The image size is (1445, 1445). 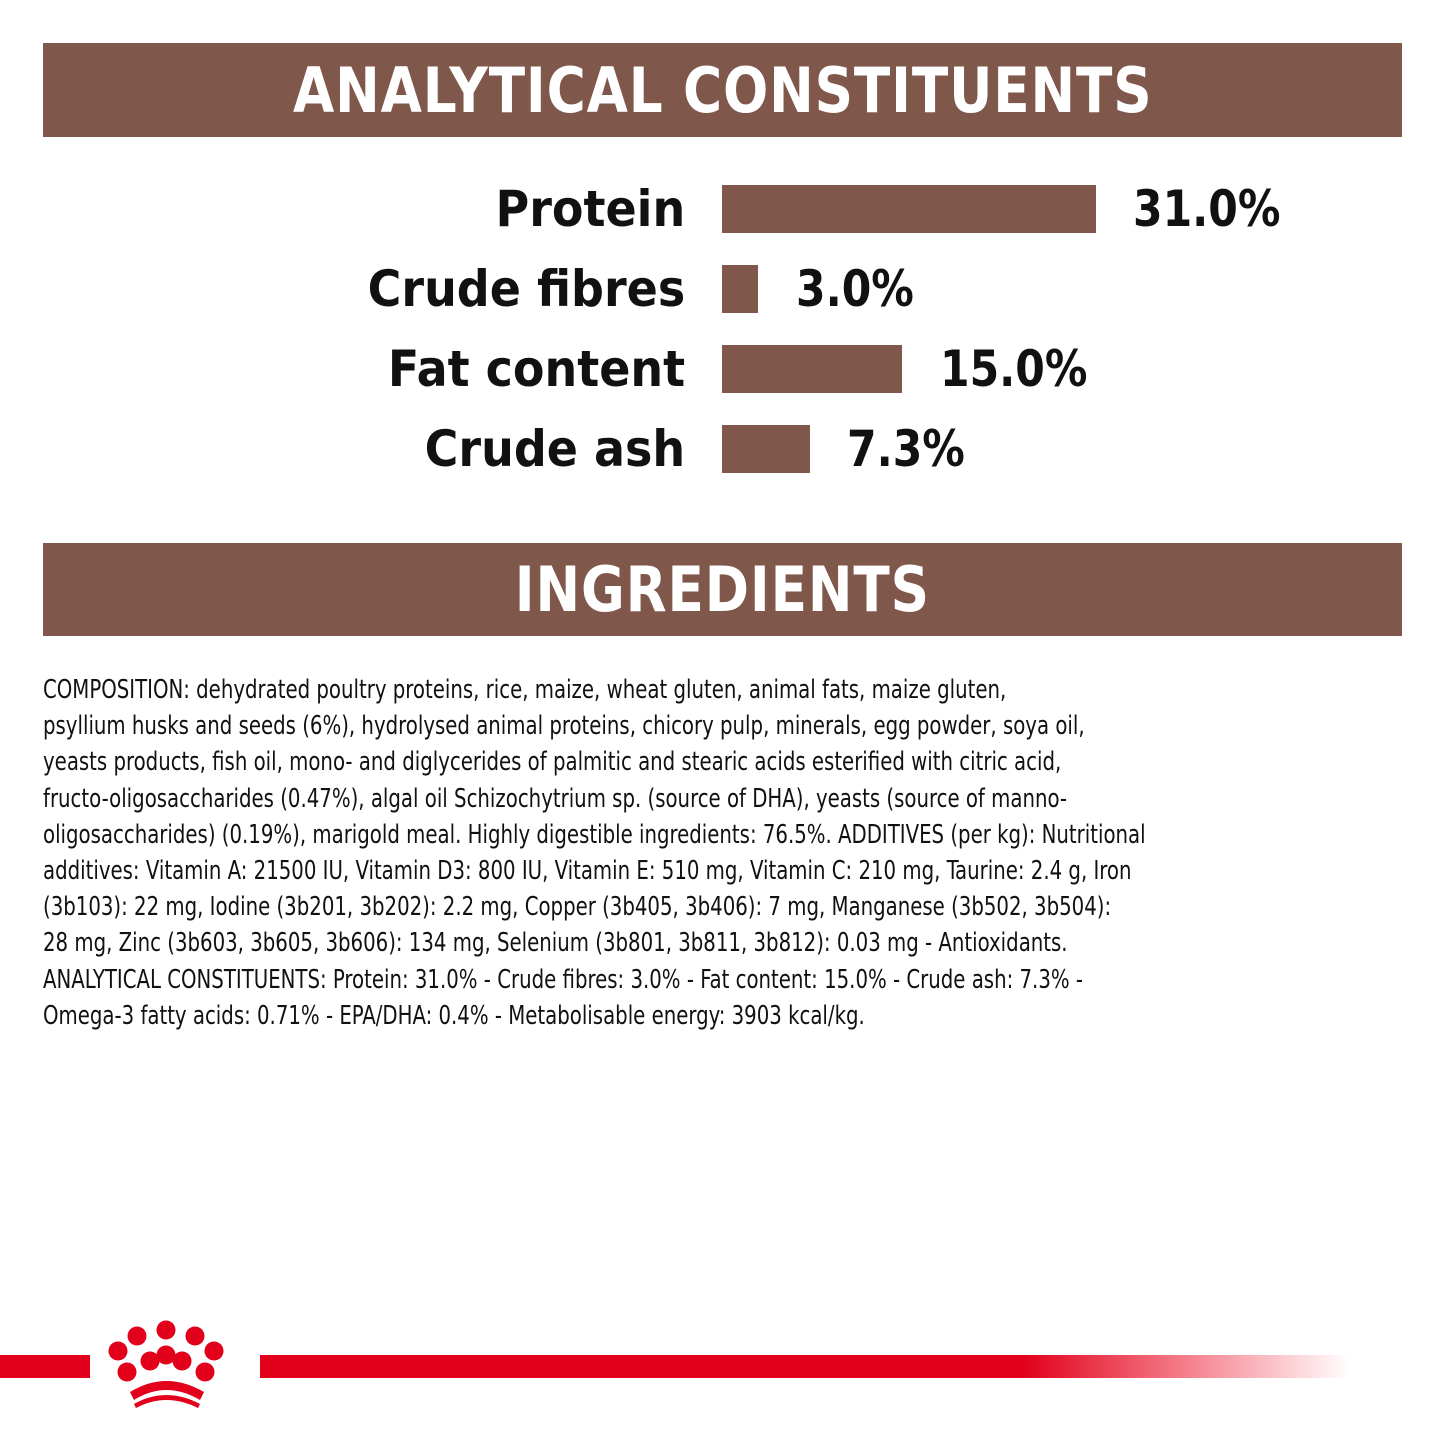 I want to click on footer-stripe-right, so click(x=805, y=1366).